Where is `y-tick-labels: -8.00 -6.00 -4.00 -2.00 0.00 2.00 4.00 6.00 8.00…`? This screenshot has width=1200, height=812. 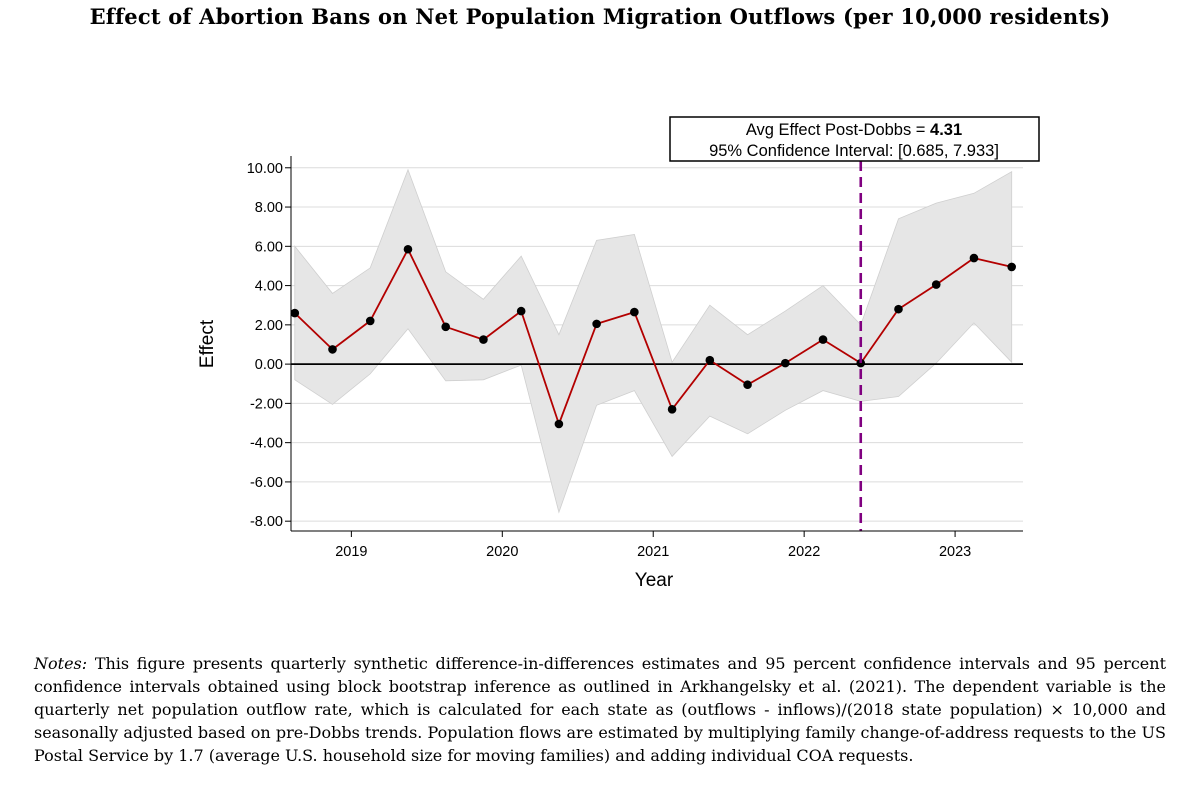 y-tick-labels: -8.00 -6.00 -4.00 -2.00 0.00 2.00 4.00 6.00 8.00… is located at coordinates (265, 345).